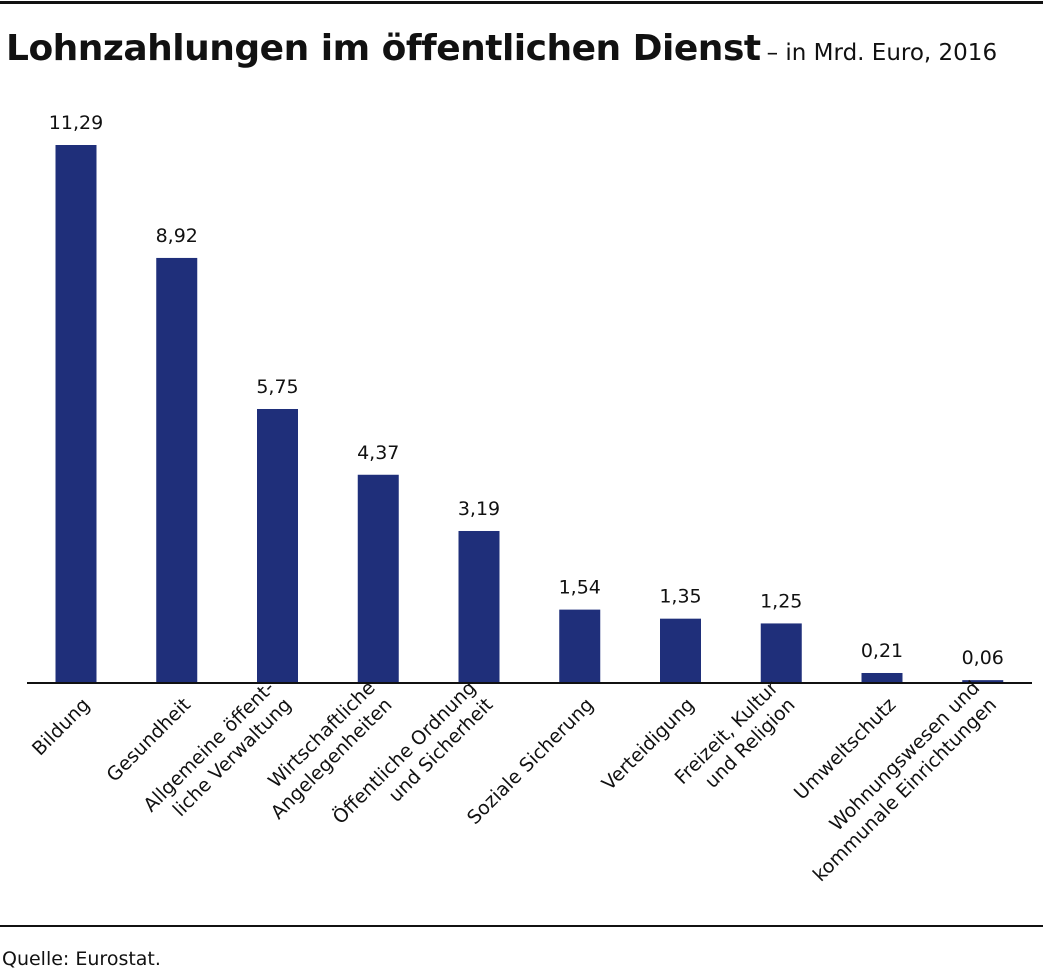  I want to click on chart-subtitle: – in Mrd. Euro, 2016, so click(882, 53).